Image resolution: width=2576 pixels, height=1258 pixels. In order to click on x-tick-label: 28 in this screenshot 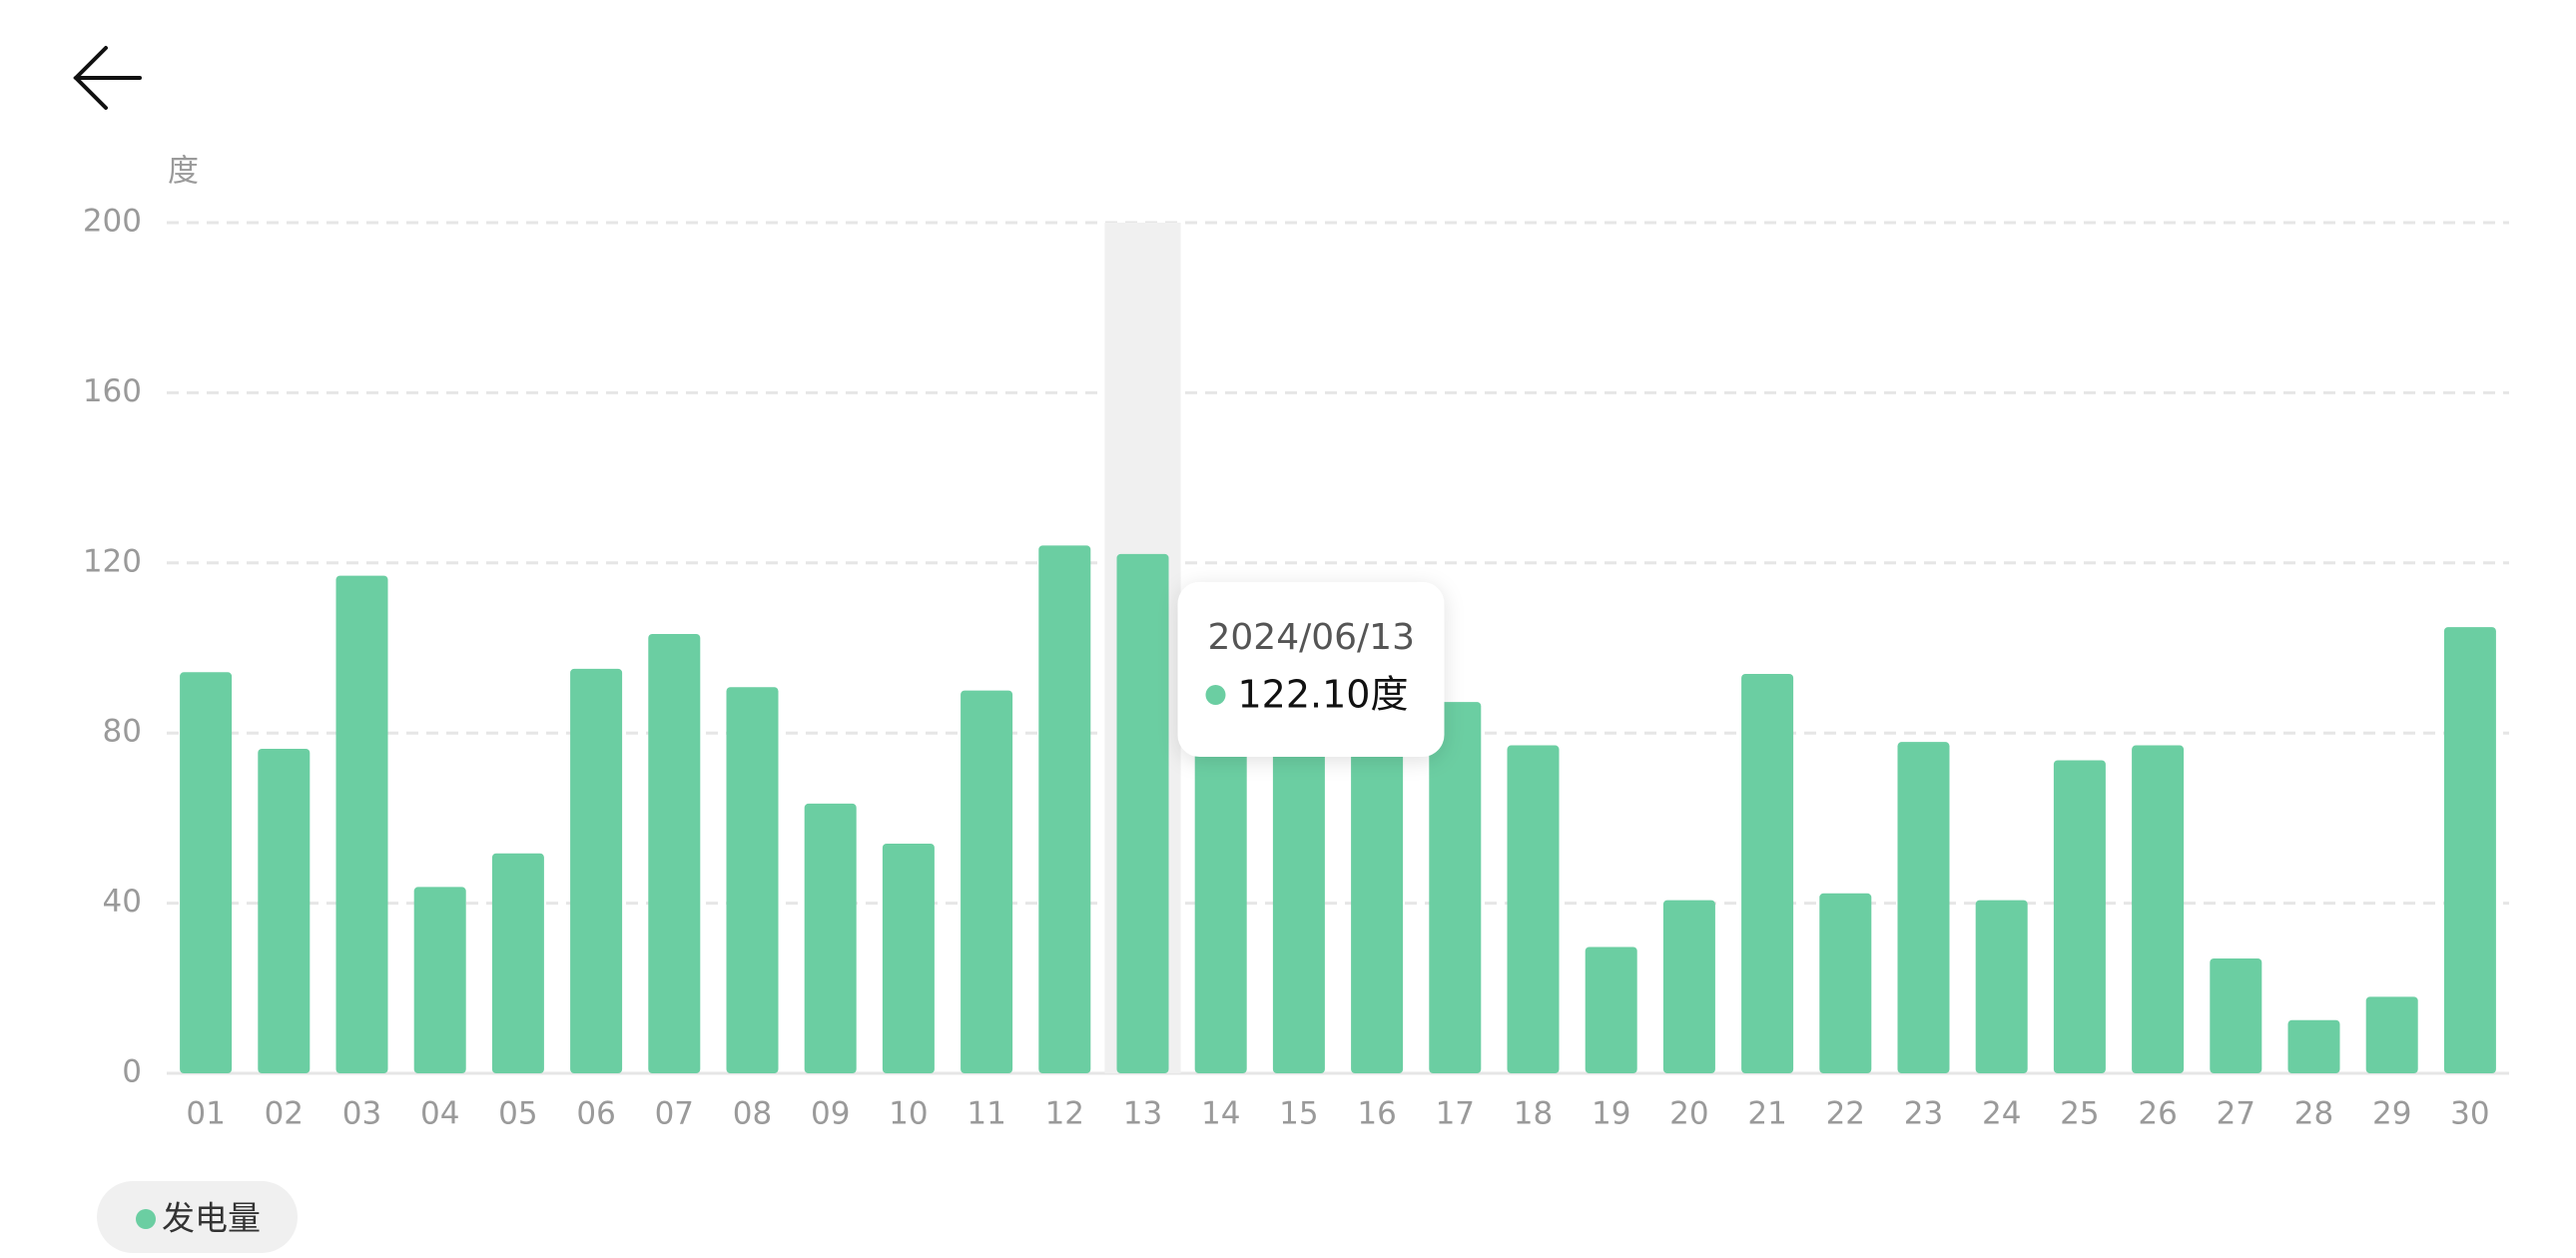, I will do `click(2314, 1114)`.